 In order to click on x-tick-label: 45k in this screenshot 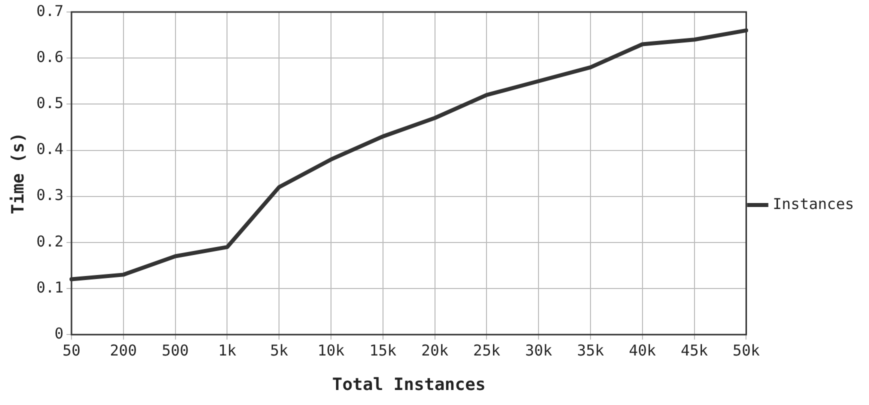, I will do `click(694, 350)`.